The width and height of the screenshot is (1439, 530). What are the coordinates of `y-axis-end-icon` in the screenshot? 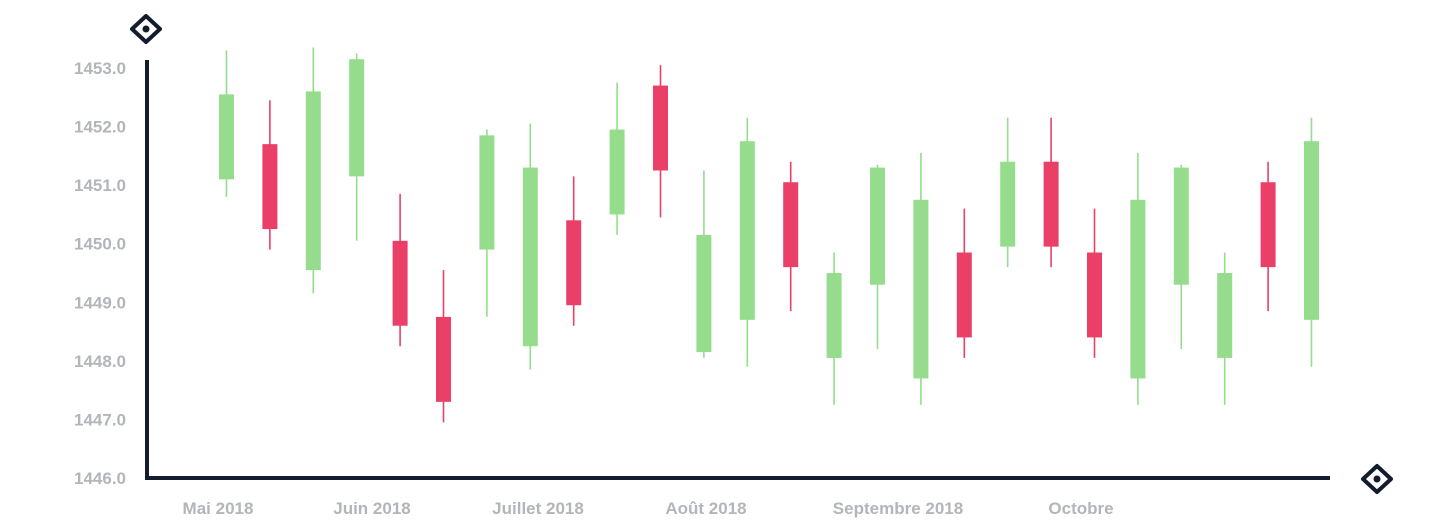 It's located at (146, 29).